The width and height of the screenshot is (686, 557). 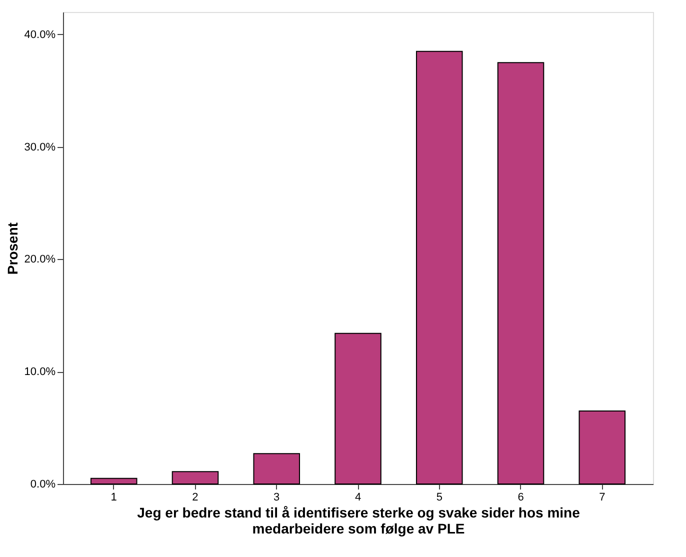 What do you see at coordinates (43, 484) in the screenshot?
I see `y-tick-label: 0.0%` at bounding box center [43, 484].